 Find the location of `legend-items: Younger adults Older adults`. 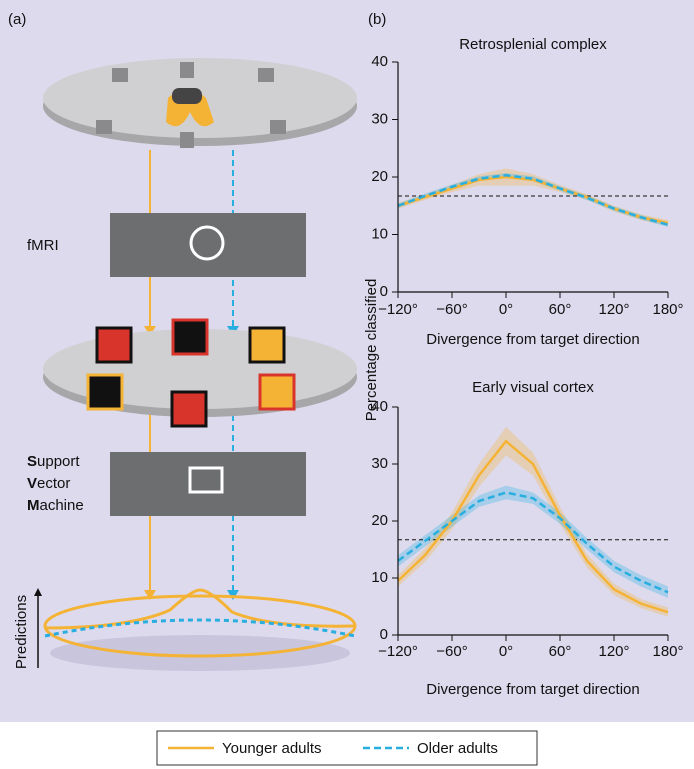

legend-items: Younger adults Older adults is located at coordinates (333, 748).